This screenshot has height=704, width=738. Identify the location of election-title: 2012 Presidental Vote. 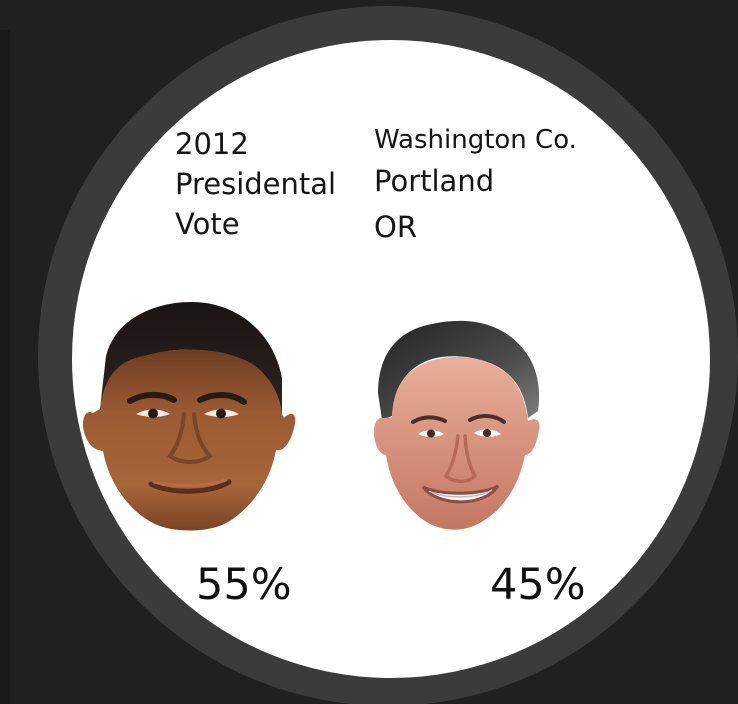
(265, 184).